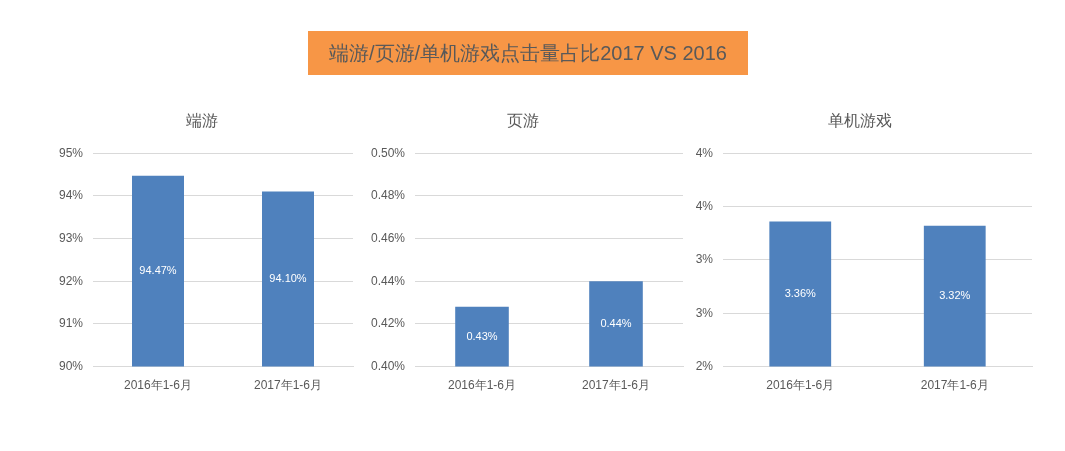  I want to click on data-label: 94.10%, so click(288, 278).